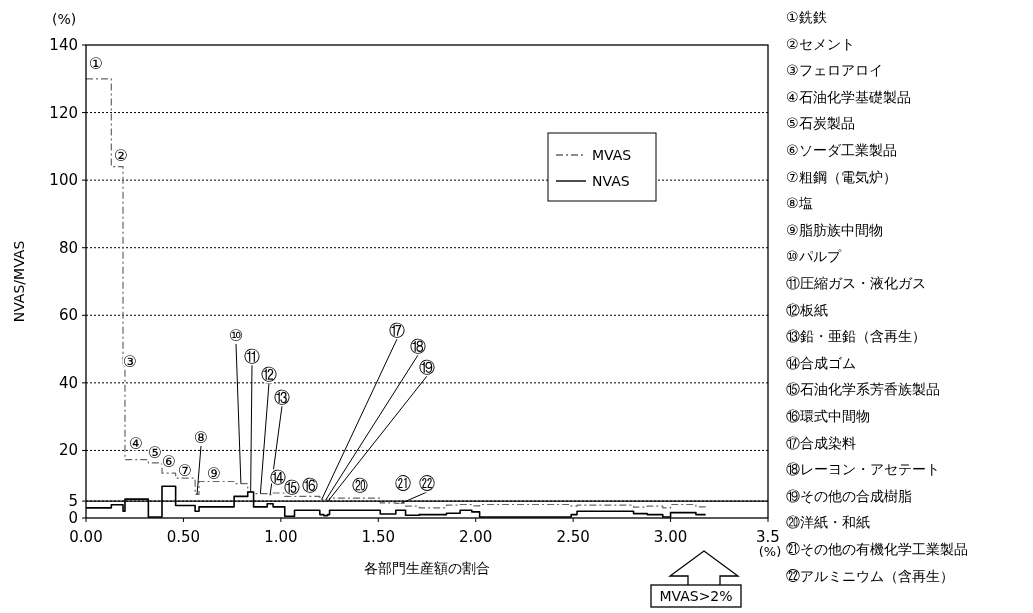  Describe the element at coordinates (96, 63) in the screenshot. I see `annotation: ①` at that location.